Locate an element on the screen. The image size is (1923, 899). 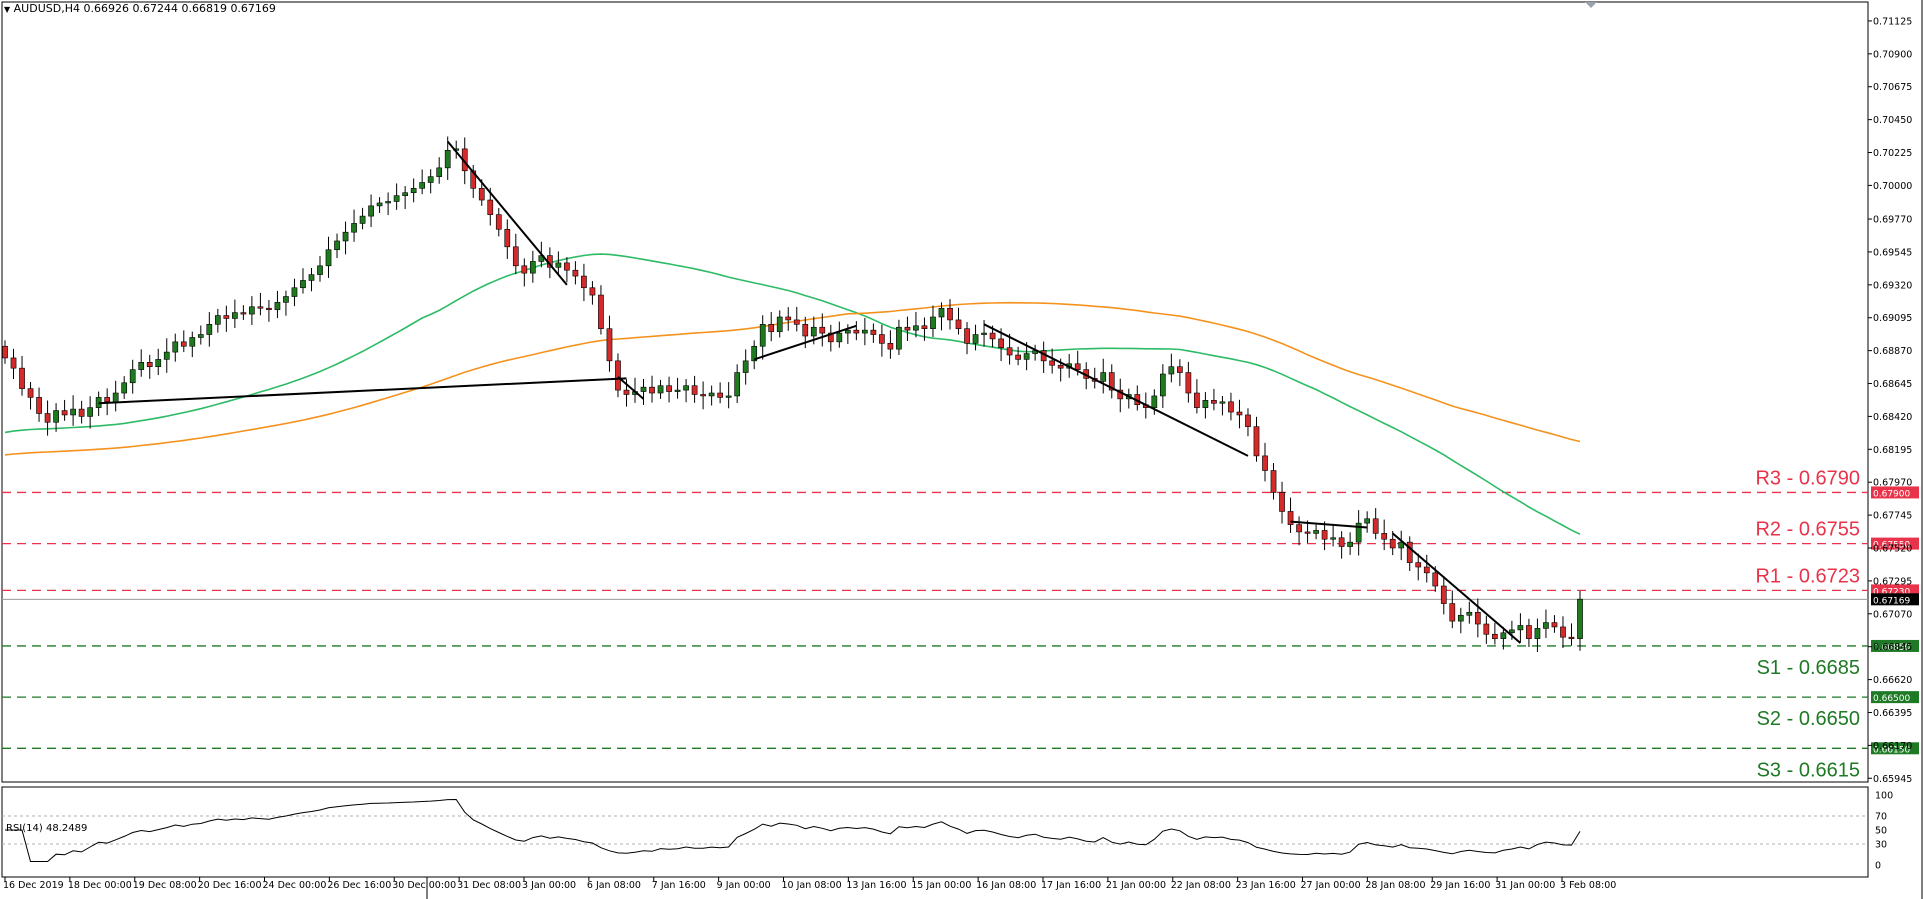
collapse-arrow-icon: ▼ is located at coordinates (7, 9).